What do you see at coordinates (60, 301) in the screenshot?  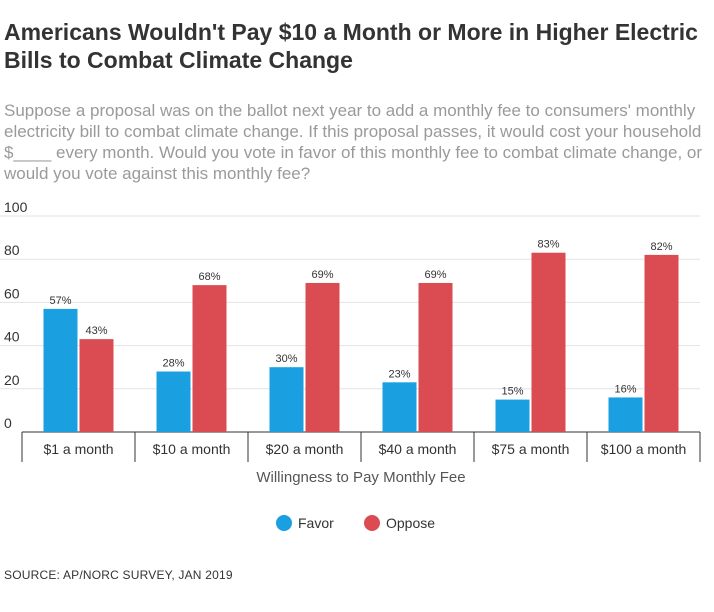 I see `data-label: 57%` at bounding box center [60, 301].